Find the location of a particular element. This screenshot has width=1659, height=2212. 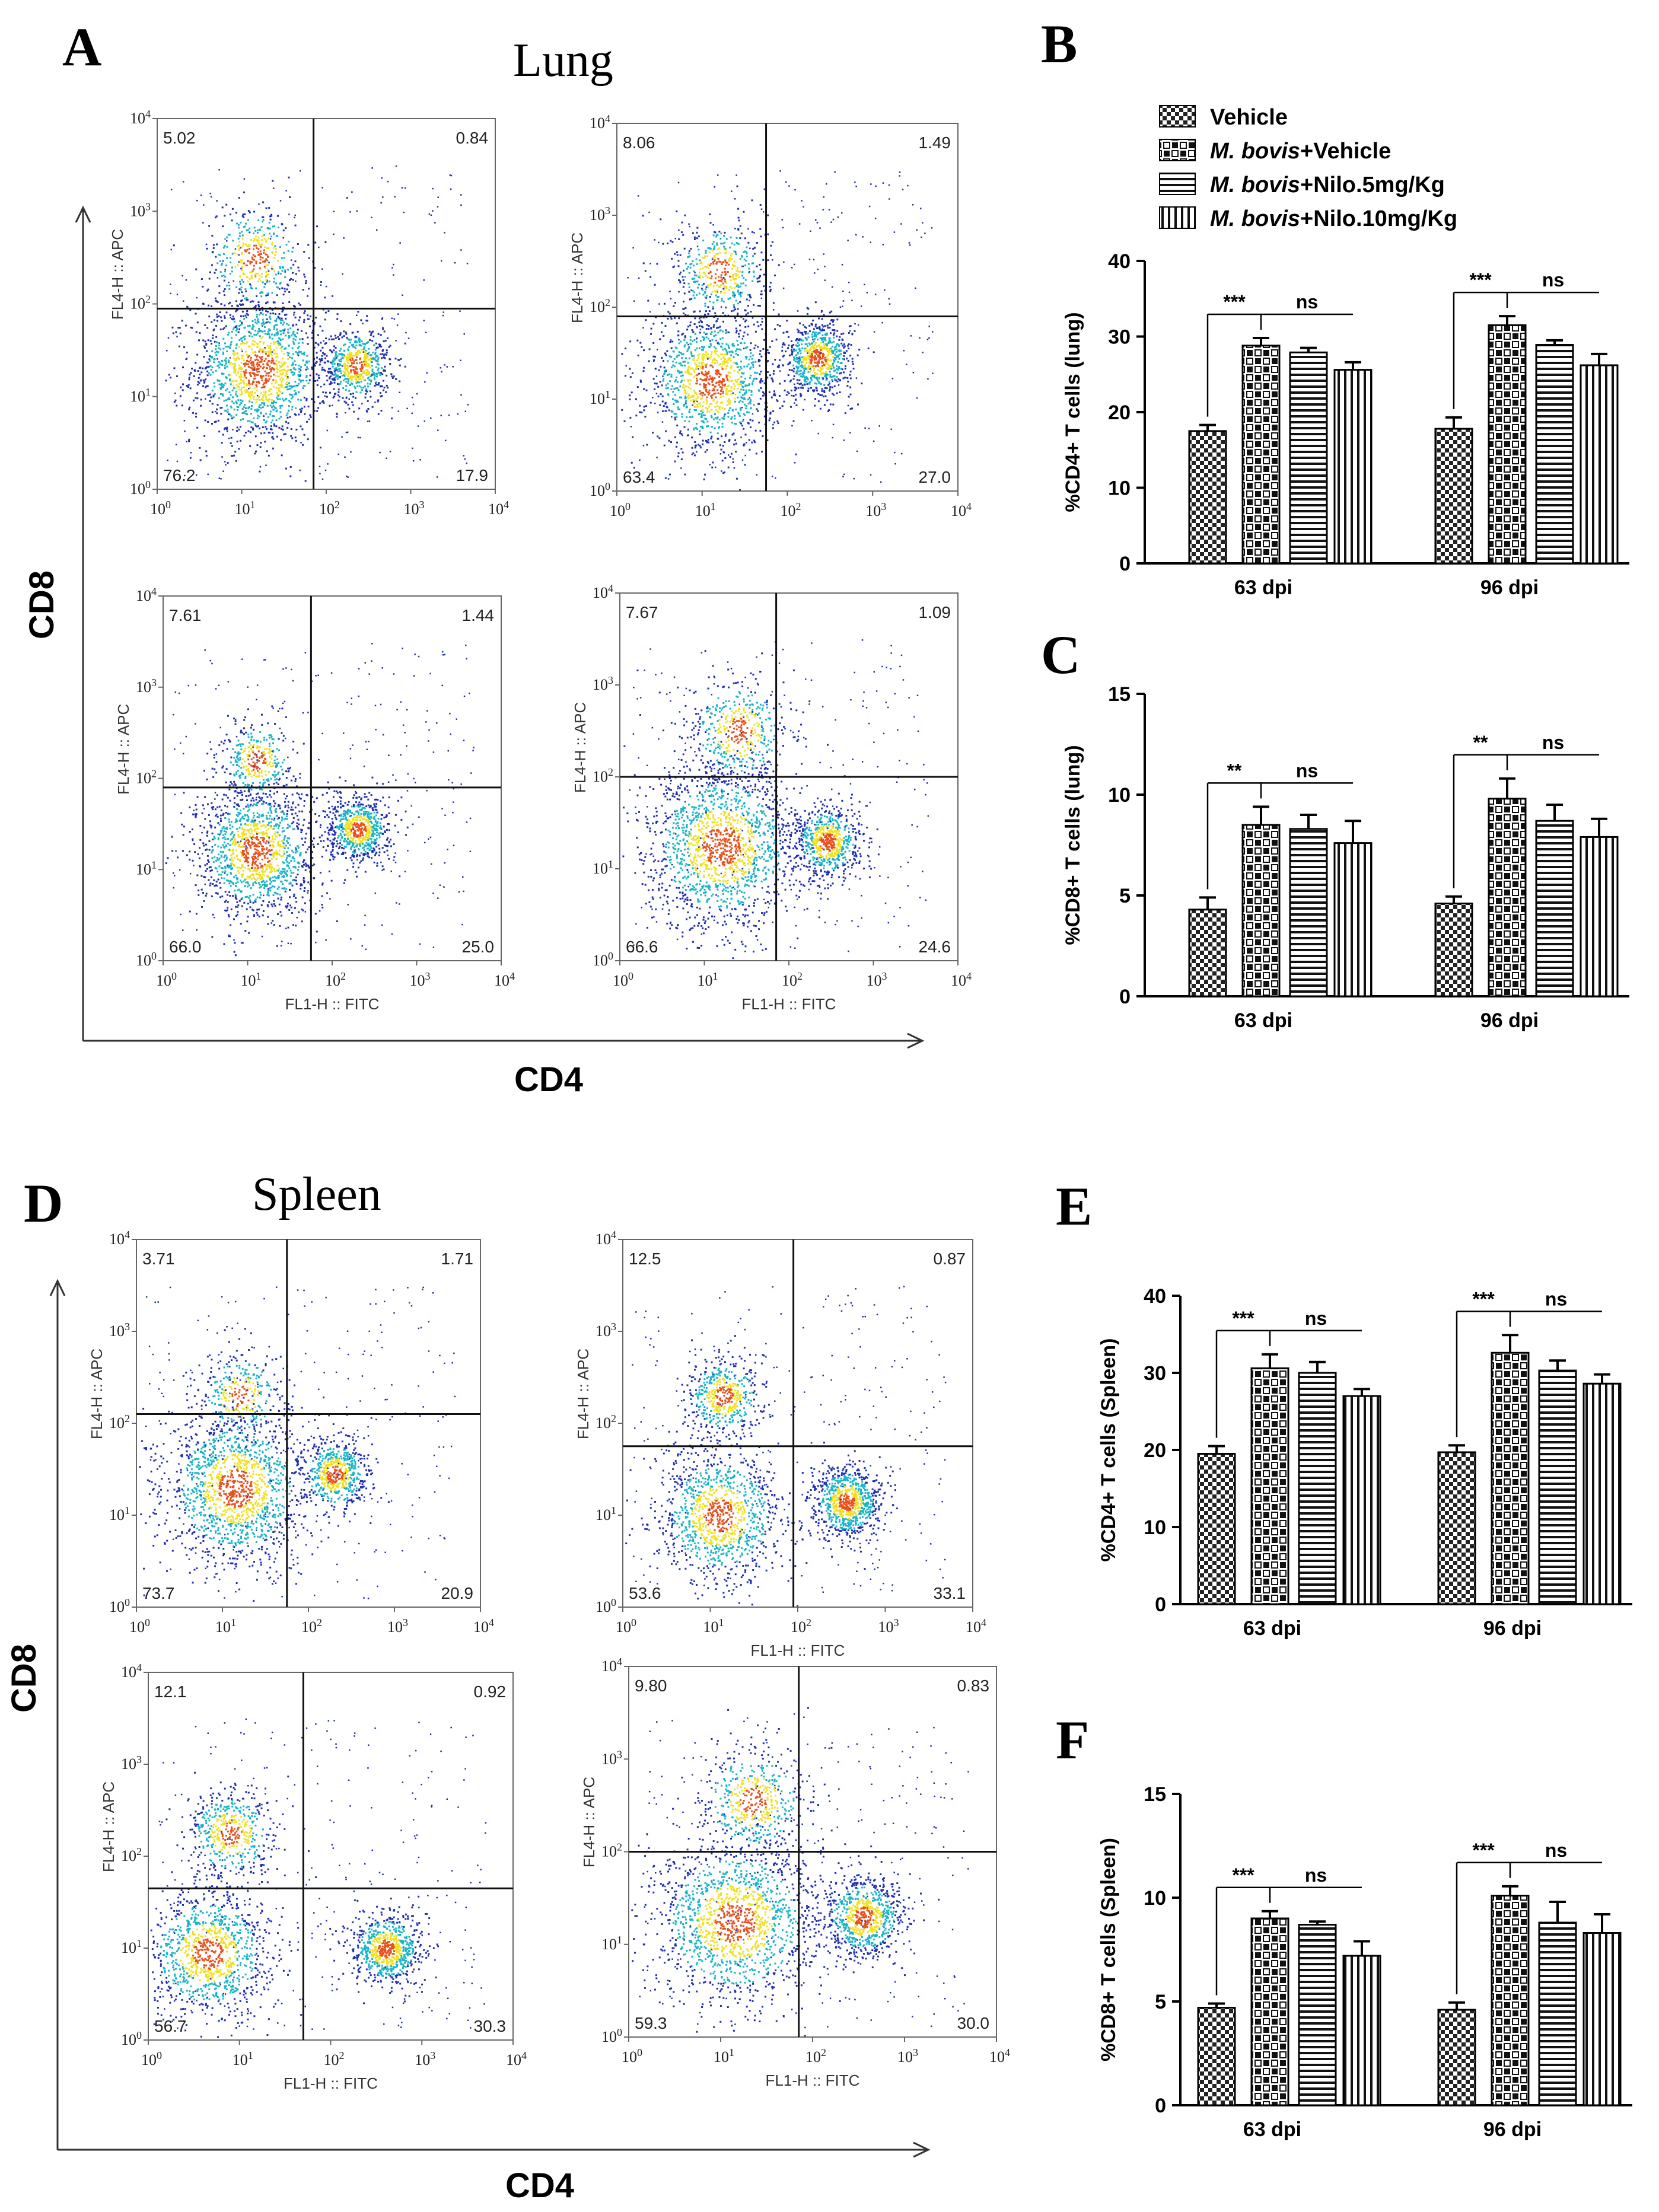

quadrant-ul: 9.80 is located at coordinates (651, 1686).